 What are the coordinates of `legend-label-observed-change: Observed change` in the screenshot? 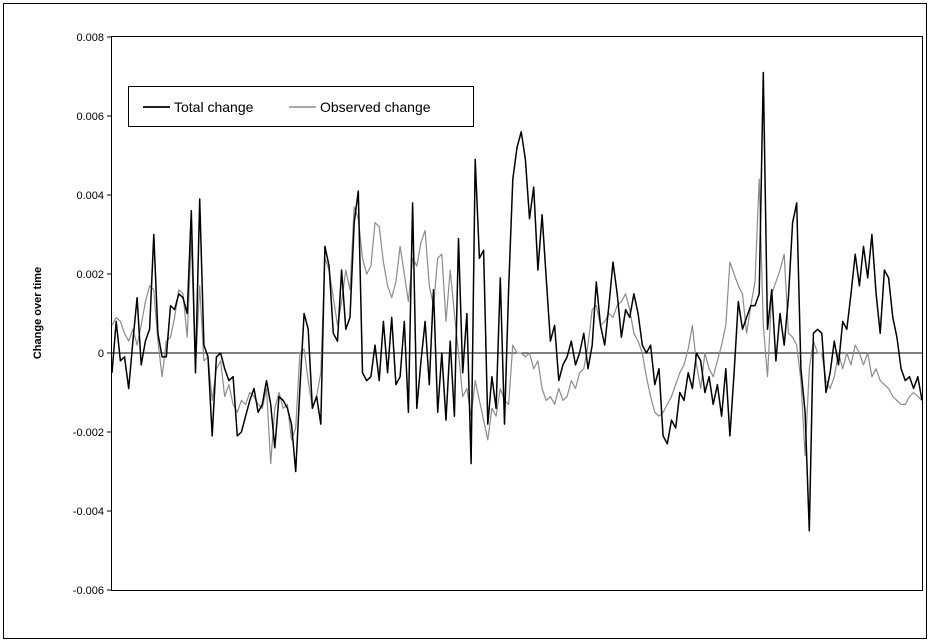 It's located at (375, 107).